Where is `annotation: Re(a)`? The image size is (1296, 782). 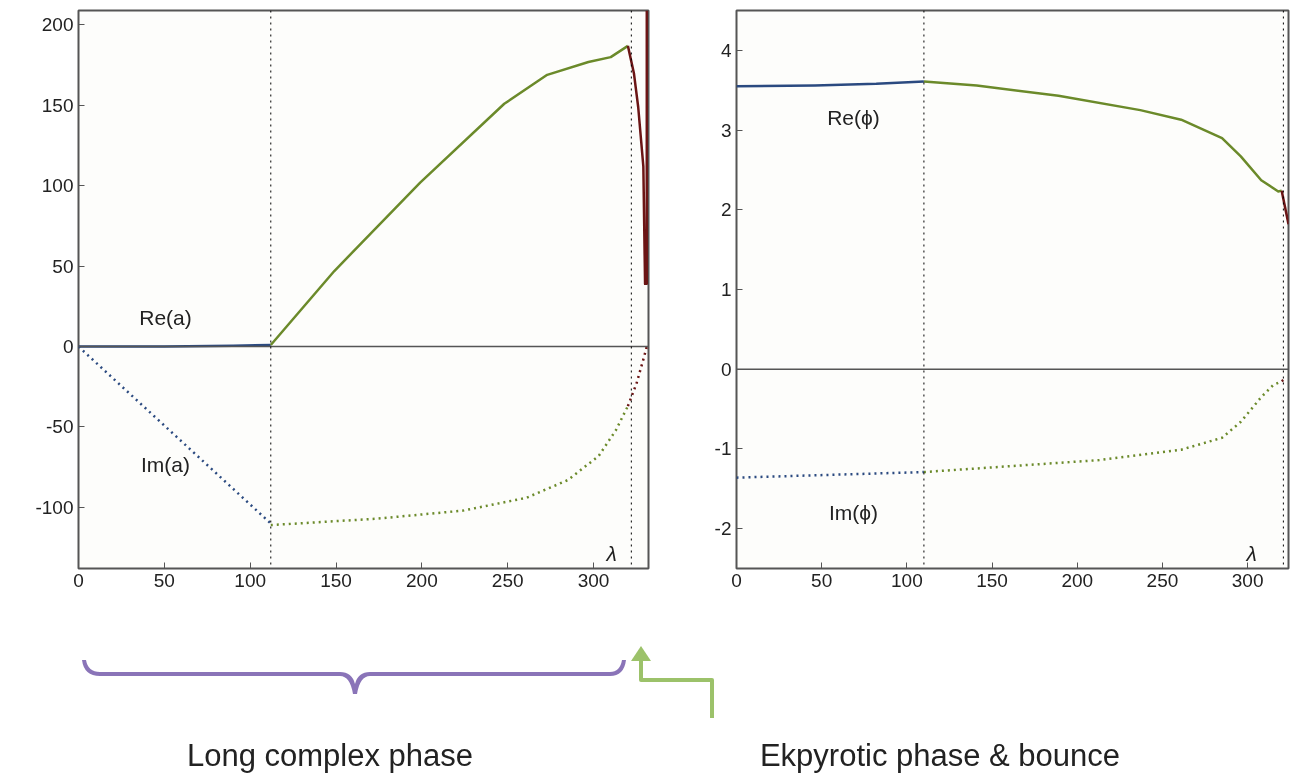 annotation: Re(a) is located at coordinates (165, 317).